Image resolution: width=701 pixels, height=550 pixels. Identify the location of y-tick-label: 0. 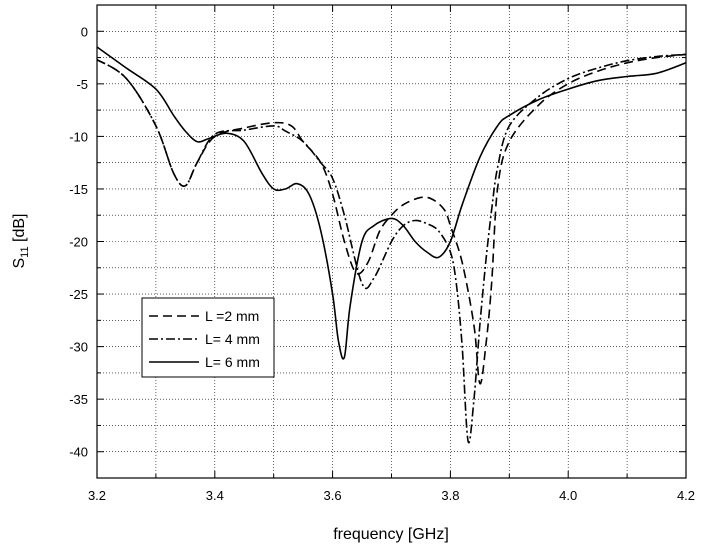
(84, 31).